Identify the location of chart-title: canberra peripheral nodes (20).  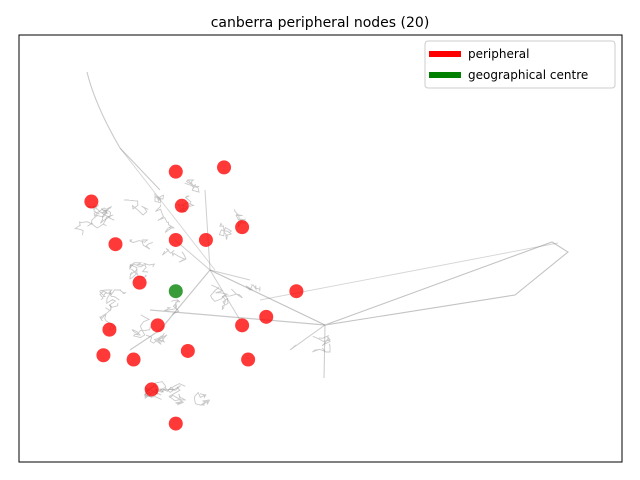
(320, 23).